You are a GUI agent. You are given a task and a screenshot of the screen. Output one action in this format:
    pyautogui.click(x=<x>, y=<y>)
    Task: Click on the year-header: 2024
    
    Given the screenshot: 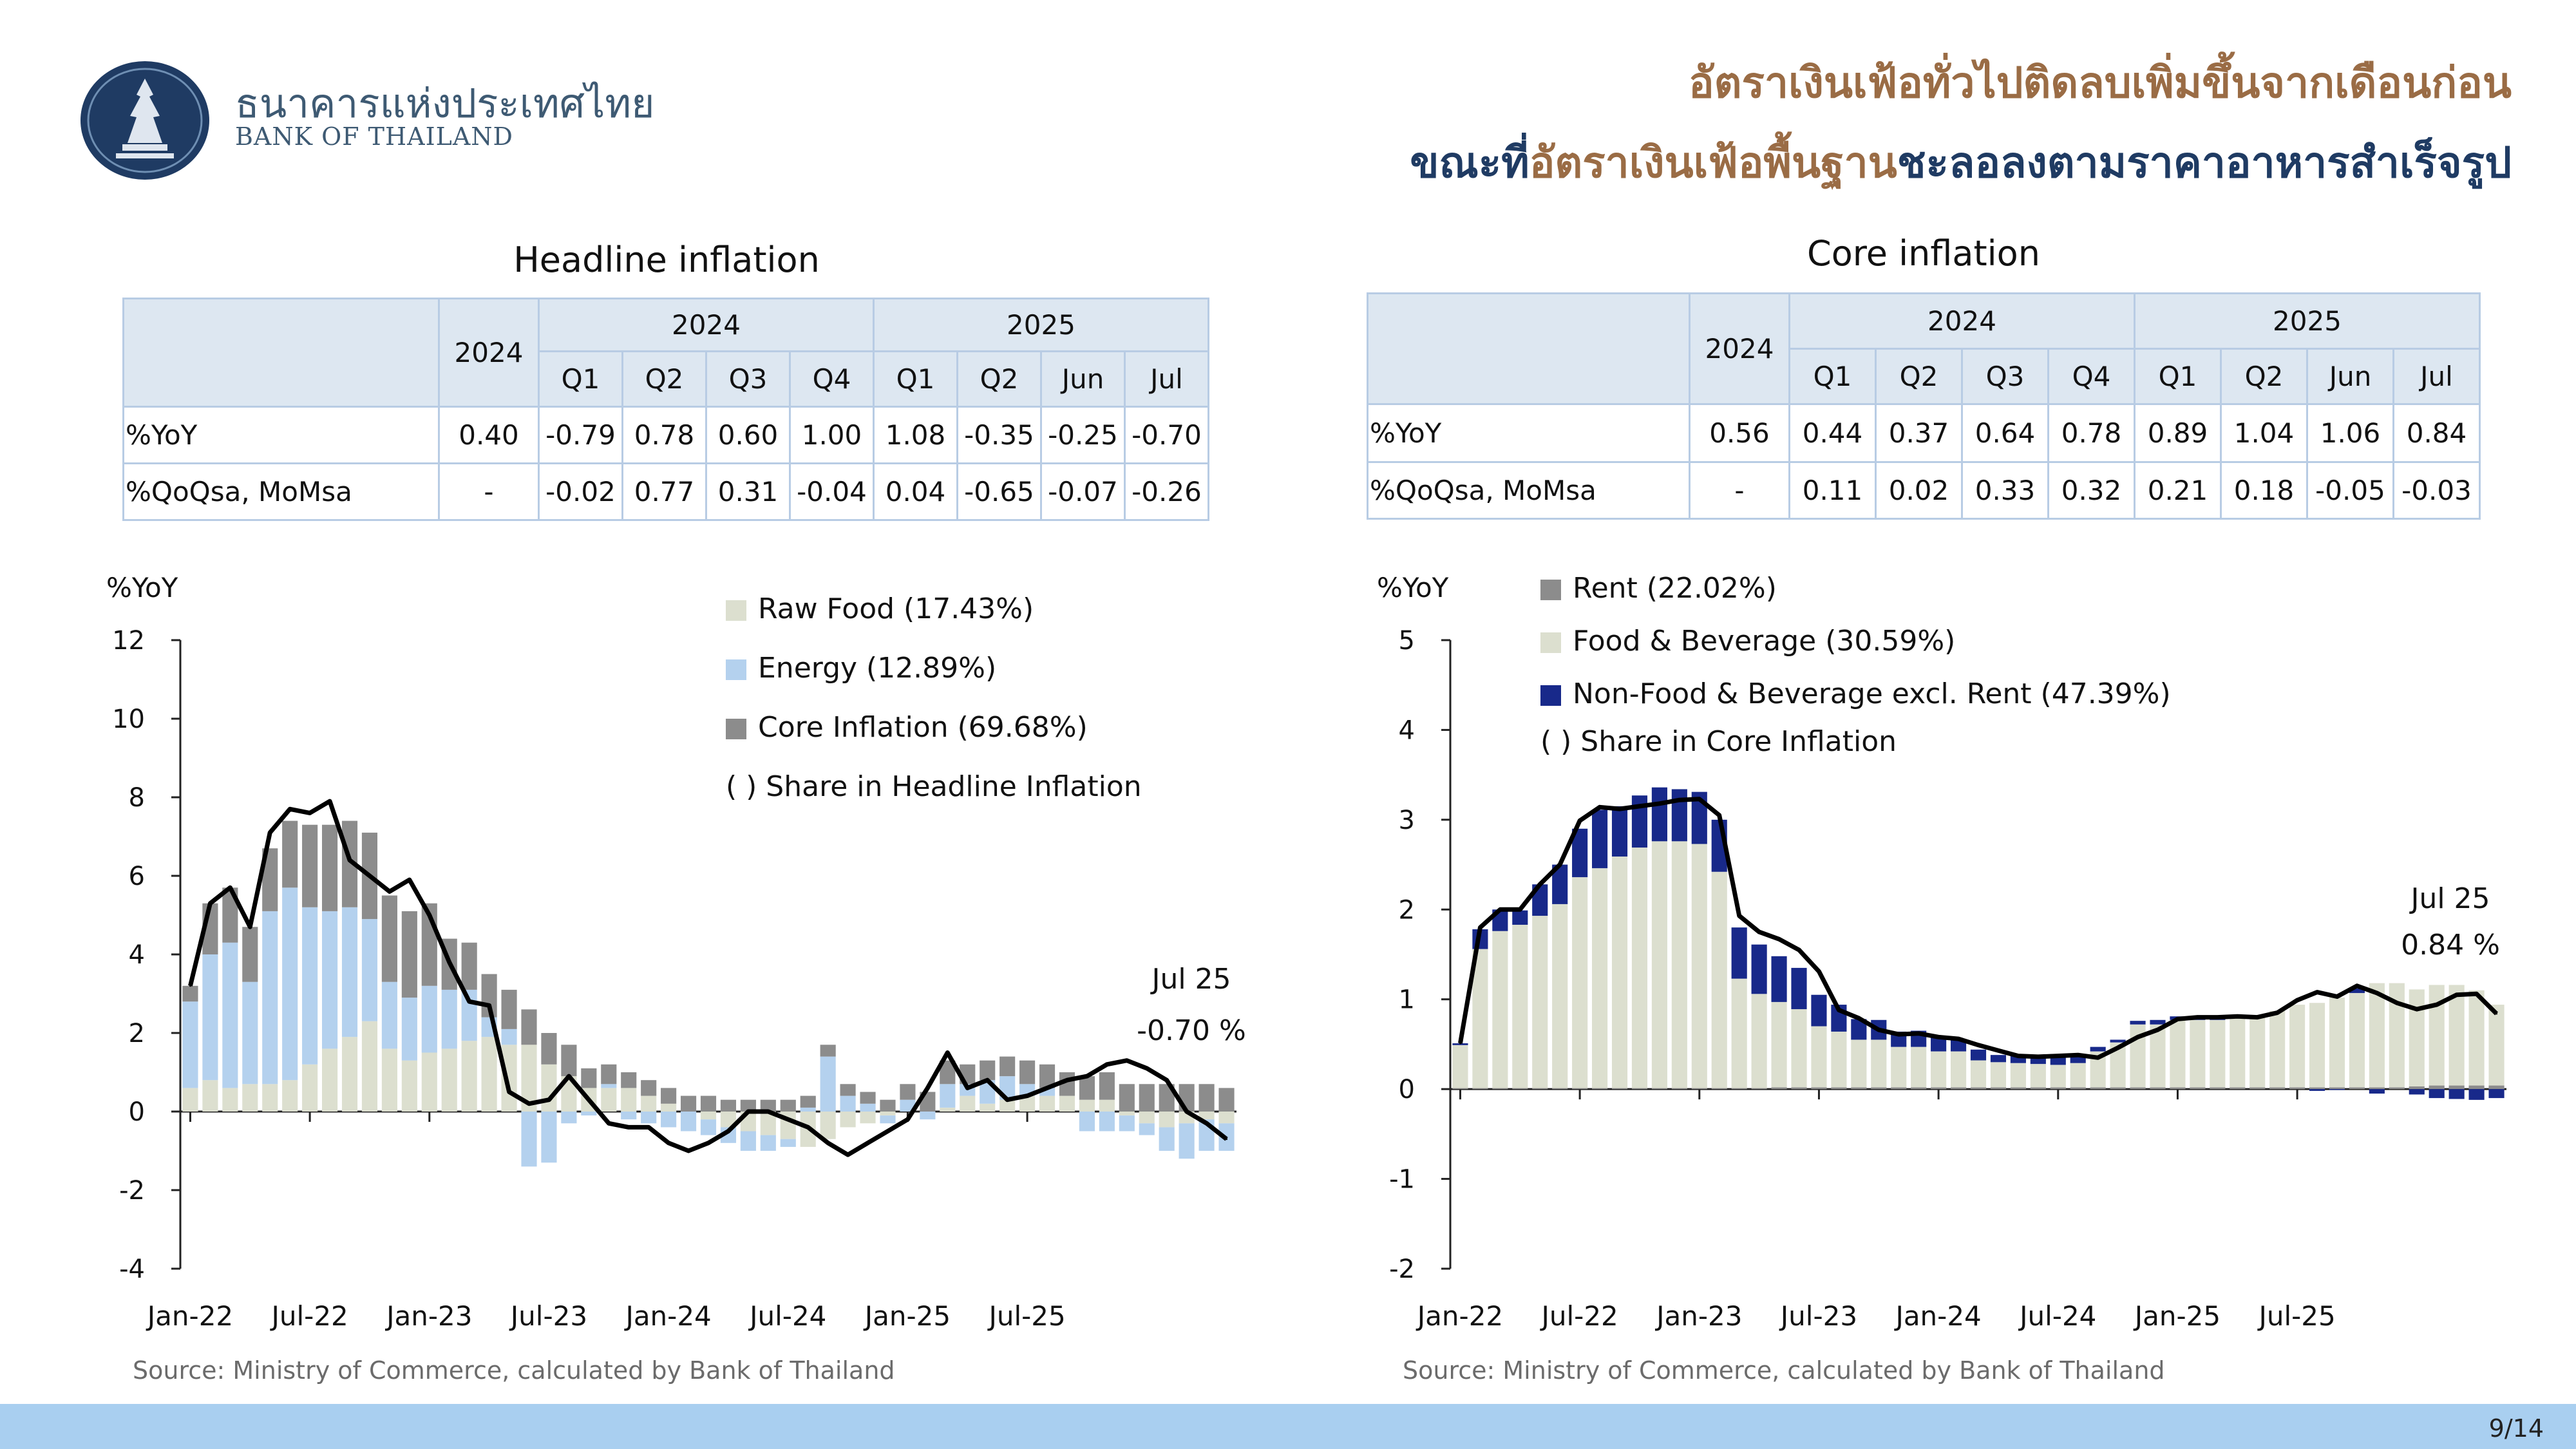 What is the action you would take?
    pyautogui.click(x=1739, y=349)
    